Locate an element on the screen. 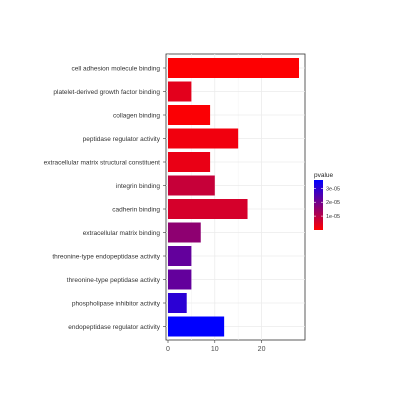  x-tick-label: 10 is located at coordinates (215, 349).